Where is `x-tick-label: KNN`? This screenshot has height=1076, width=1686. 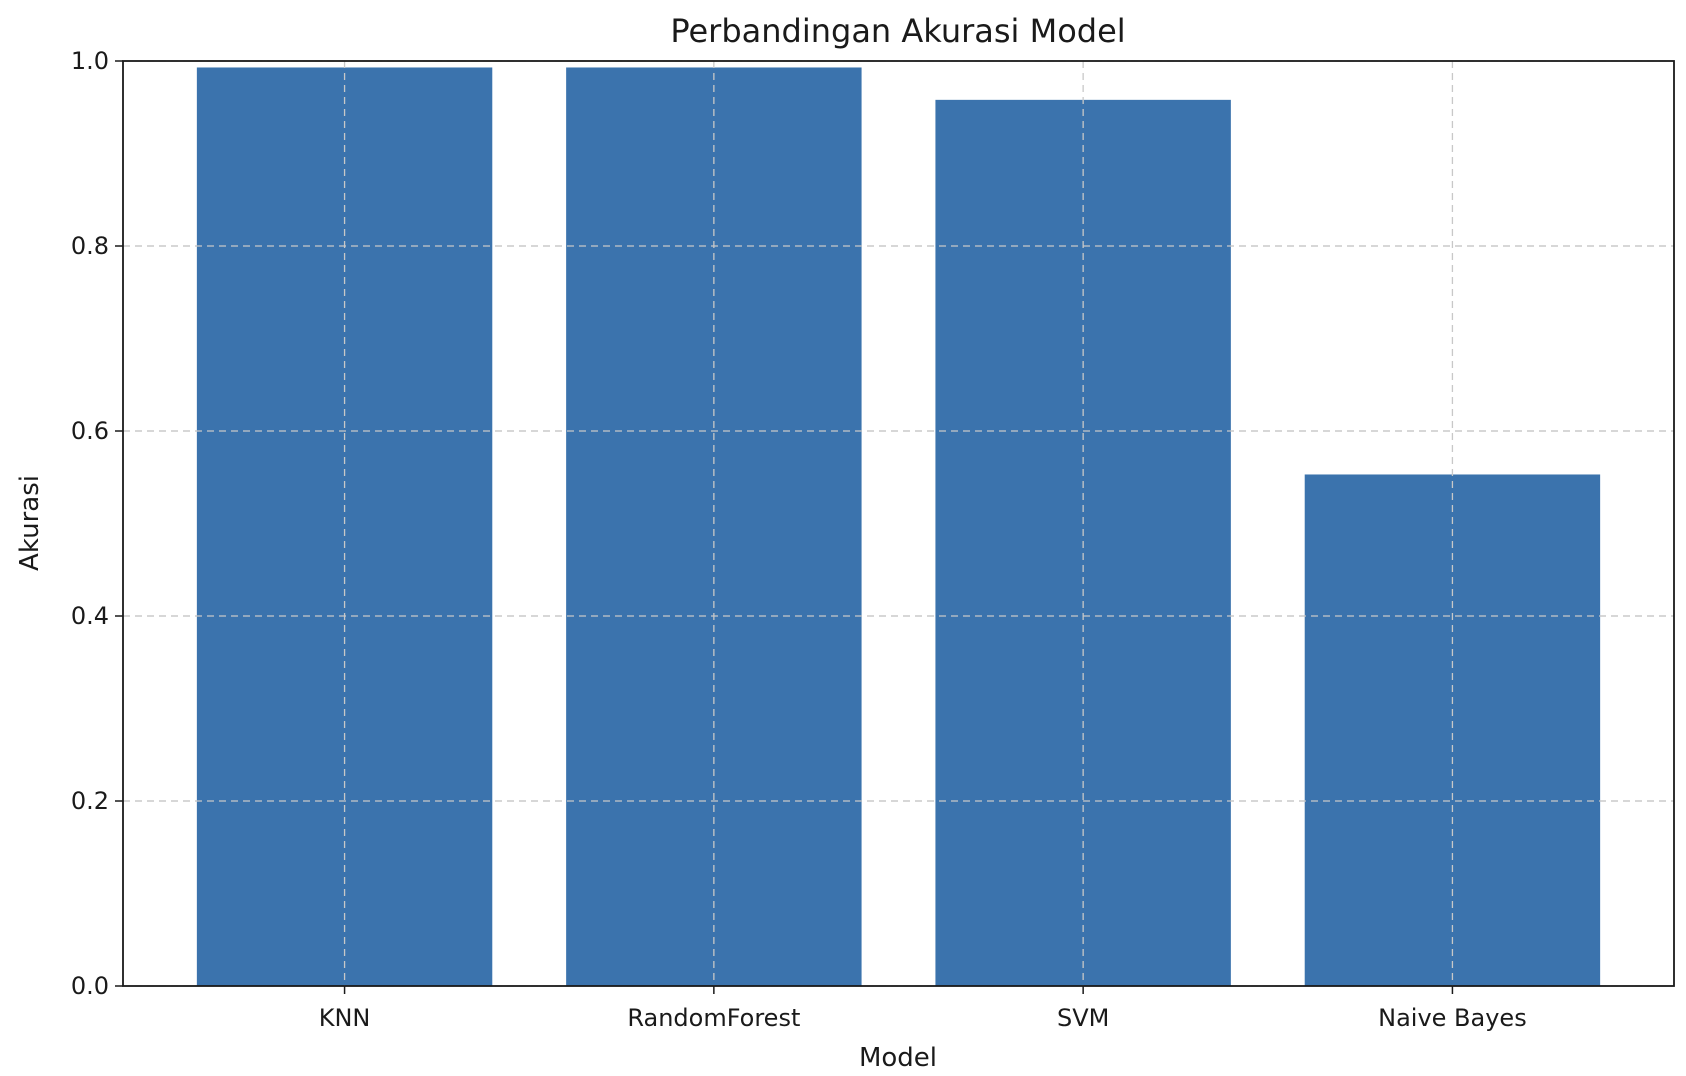 x-tick-label: KNN is located at coordinates (345, 1018).